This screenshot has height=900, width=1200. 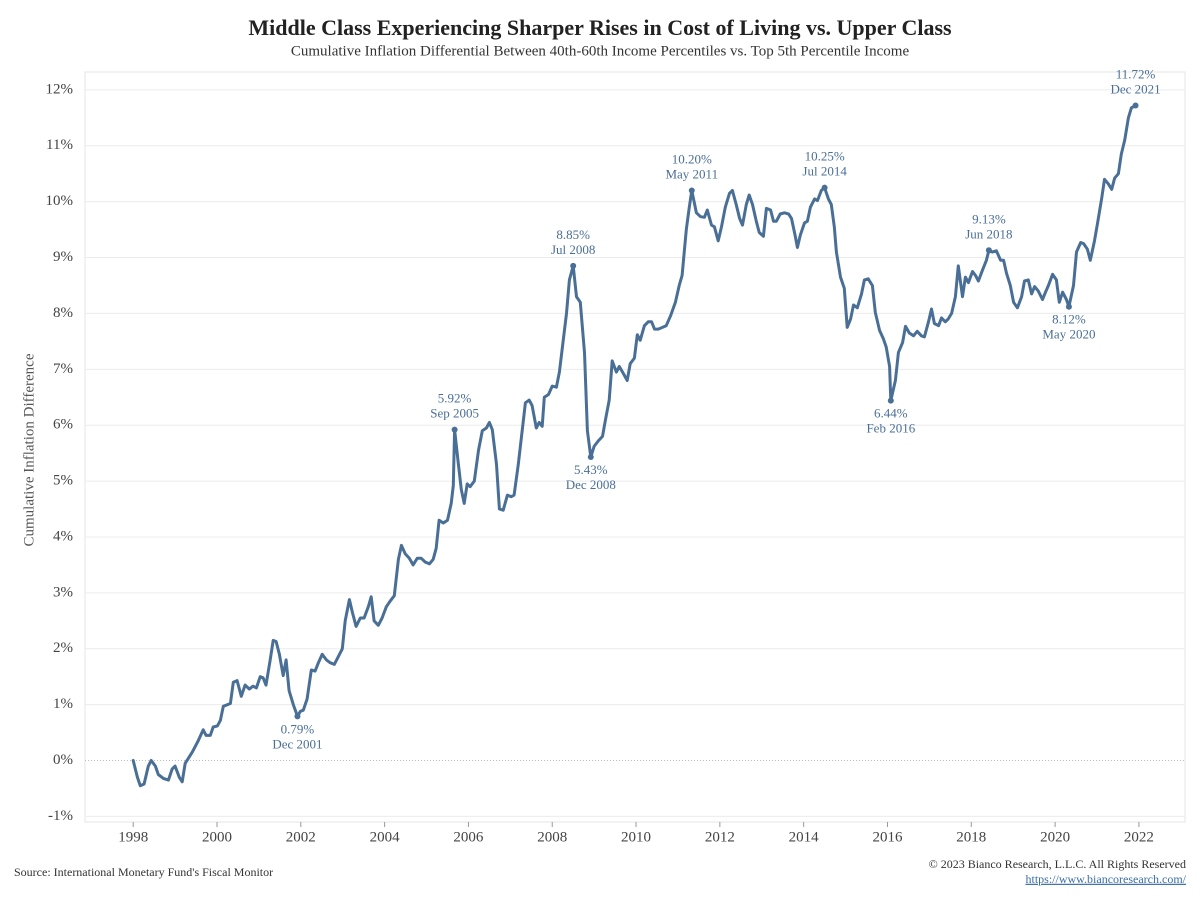 I want to click on x-tick-label: 2010, so click(x=636, y=837).